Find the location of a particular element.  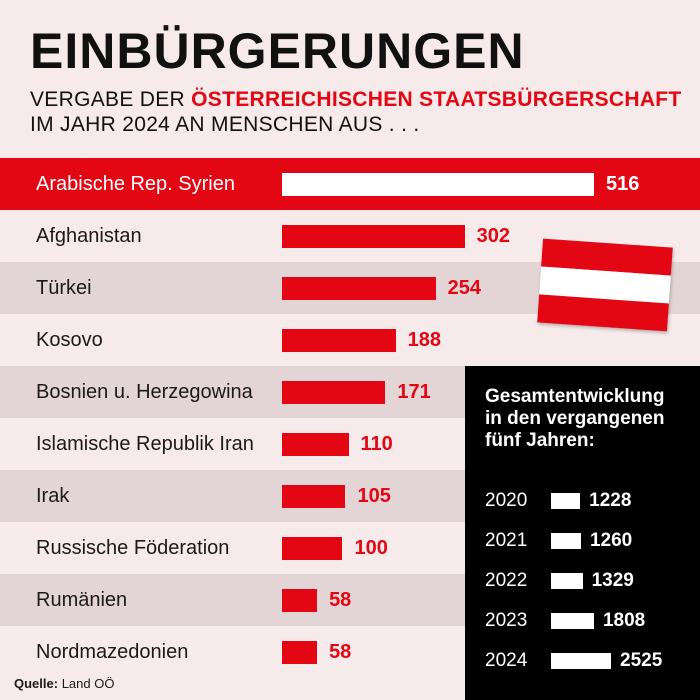

year-row: 2023 1808 is located at coordinates (582, 621).